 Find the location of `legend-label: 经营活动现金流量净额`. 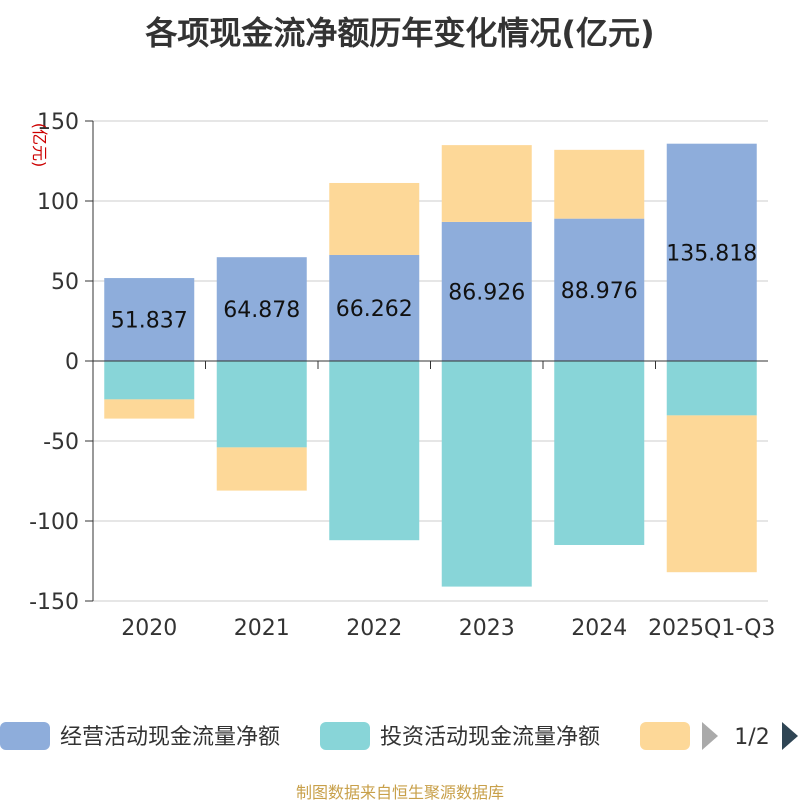

legend-label: 经营活动现金流量净额 is located at coordinates (170, 737).